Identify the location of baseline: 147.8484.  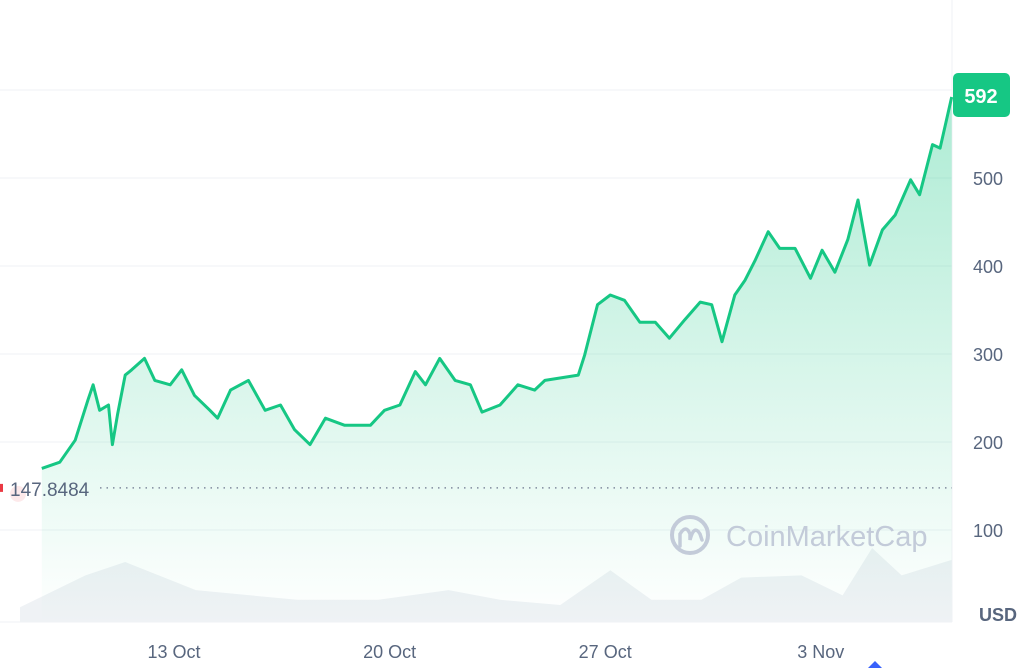
(476, 491).